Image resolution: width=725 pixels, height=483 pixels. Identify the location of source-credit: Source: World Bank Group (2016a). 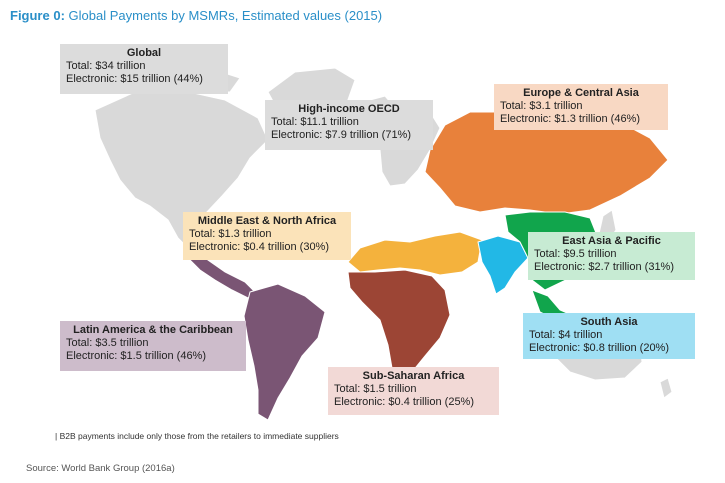
(100, 468).